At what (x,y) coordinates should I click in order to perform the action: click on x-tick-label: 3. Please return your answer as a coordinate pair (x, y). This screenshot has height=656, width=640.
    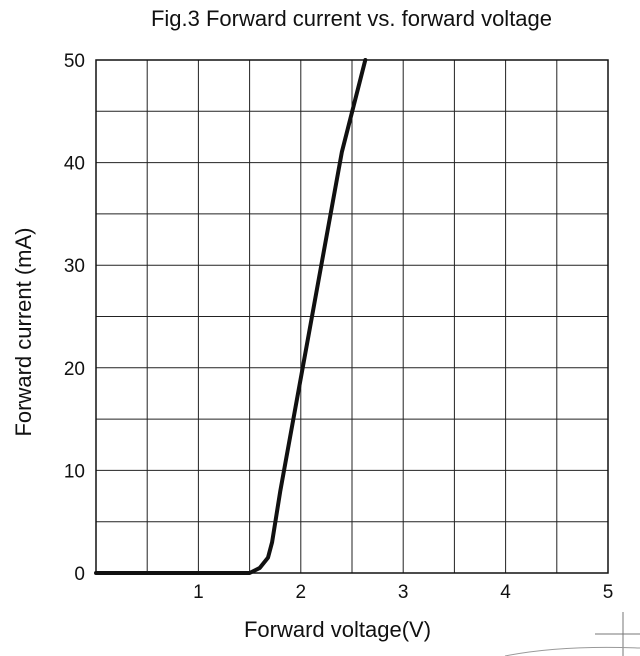
    Looking at the image, I should click on (403, 592).